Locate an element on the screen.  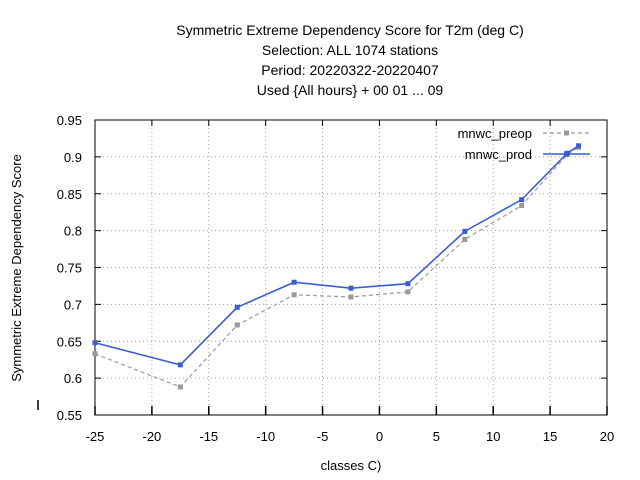
legend: mnwc_preop mnwc_prod is located at coordinates (524, 144).